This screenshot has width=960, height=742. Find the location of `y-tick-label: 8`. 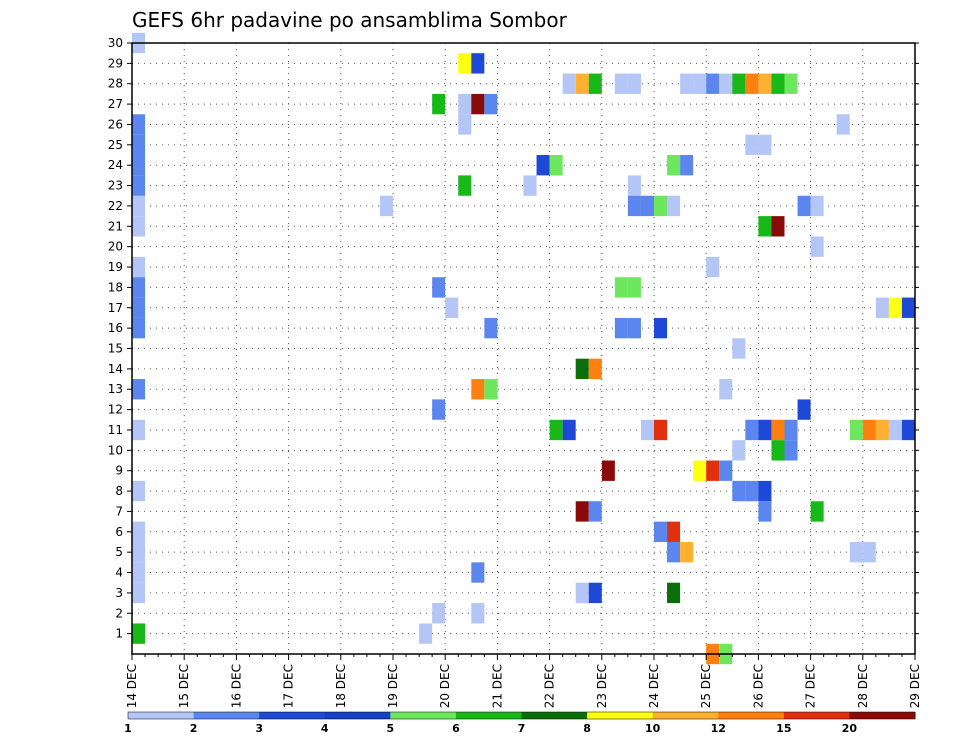

y-tick-label: 8 is located at coordinates (119, 491).